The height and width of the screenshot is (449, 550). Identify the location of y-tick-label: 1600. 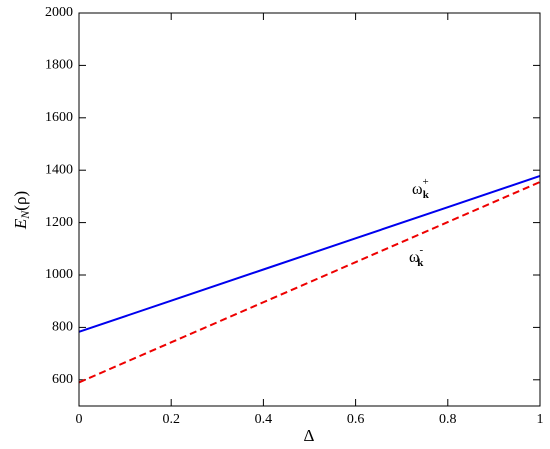
(59, 117).